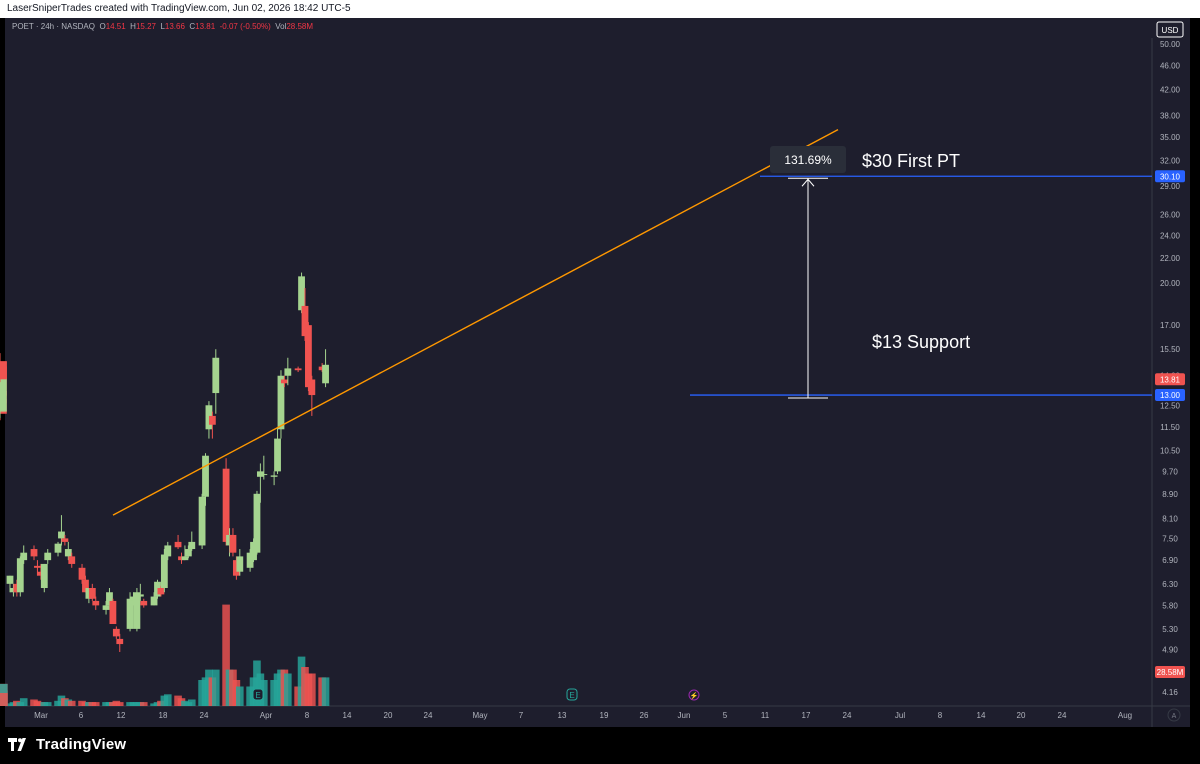 The image size is (1200, 764). Describe the element at coordinates (145, 26) in the screenshot. I see `legend-high: 15.27` at that location.